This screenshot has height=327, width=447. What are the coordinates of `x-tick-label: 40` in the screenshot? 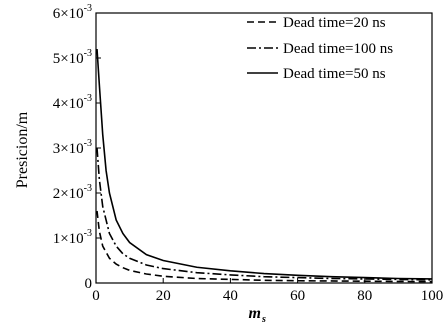 It's located at (230, 296).